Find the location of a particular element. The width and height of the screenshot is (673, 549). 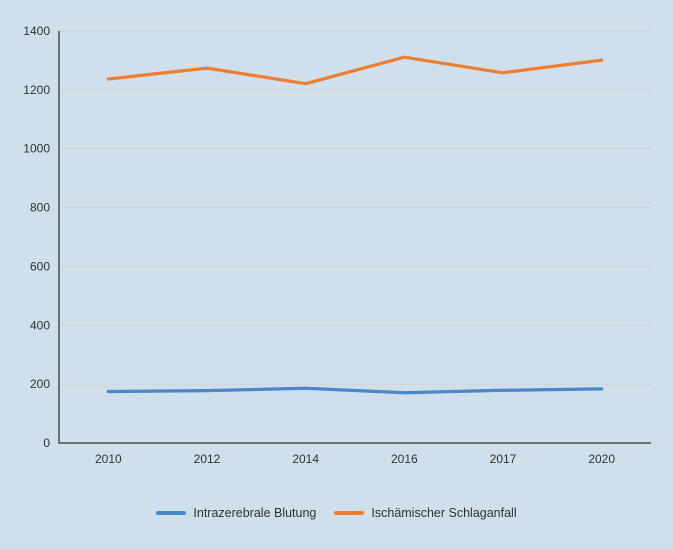

y-tick-label-1400: 1400 is located at coordinates (36, 31).